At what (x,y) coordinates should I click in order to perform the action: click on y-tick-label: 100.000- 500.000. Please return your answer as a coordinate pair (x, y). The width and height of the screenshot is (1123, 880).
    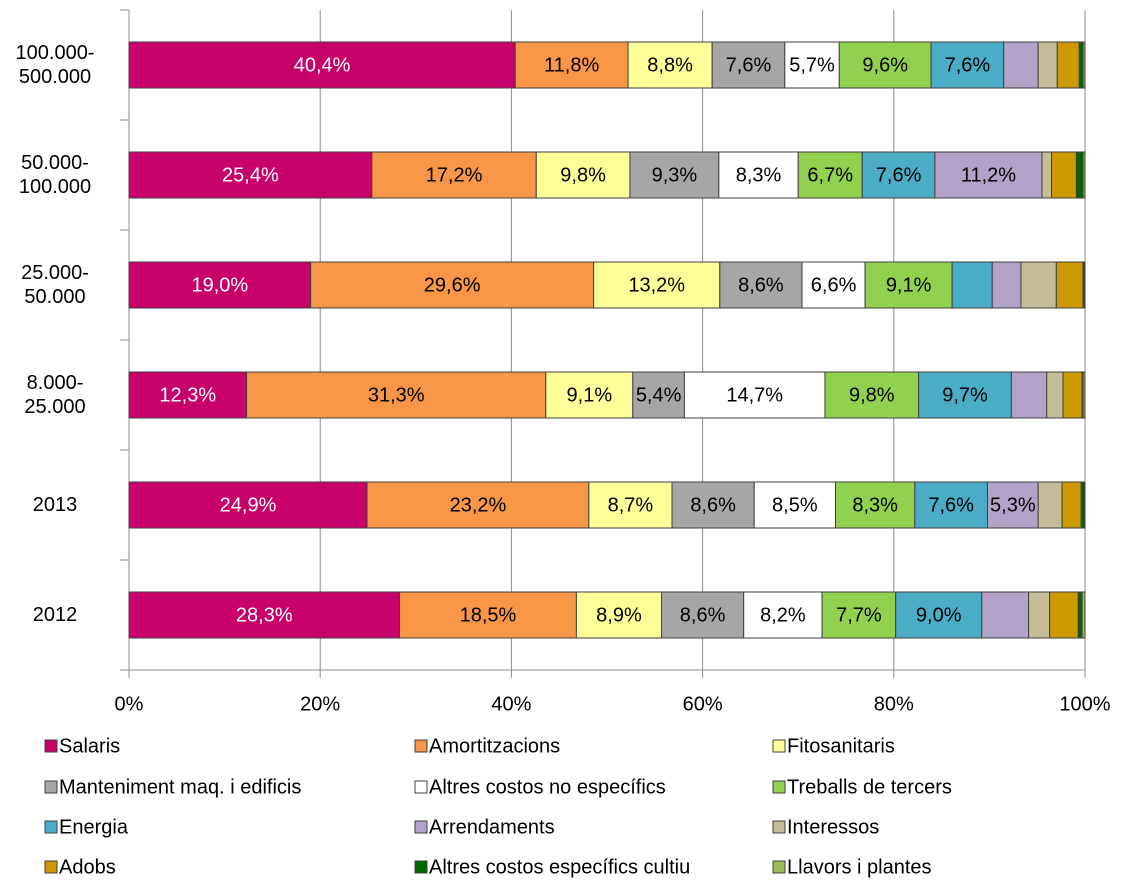
    Looking at the image, I should click on (55, 65).